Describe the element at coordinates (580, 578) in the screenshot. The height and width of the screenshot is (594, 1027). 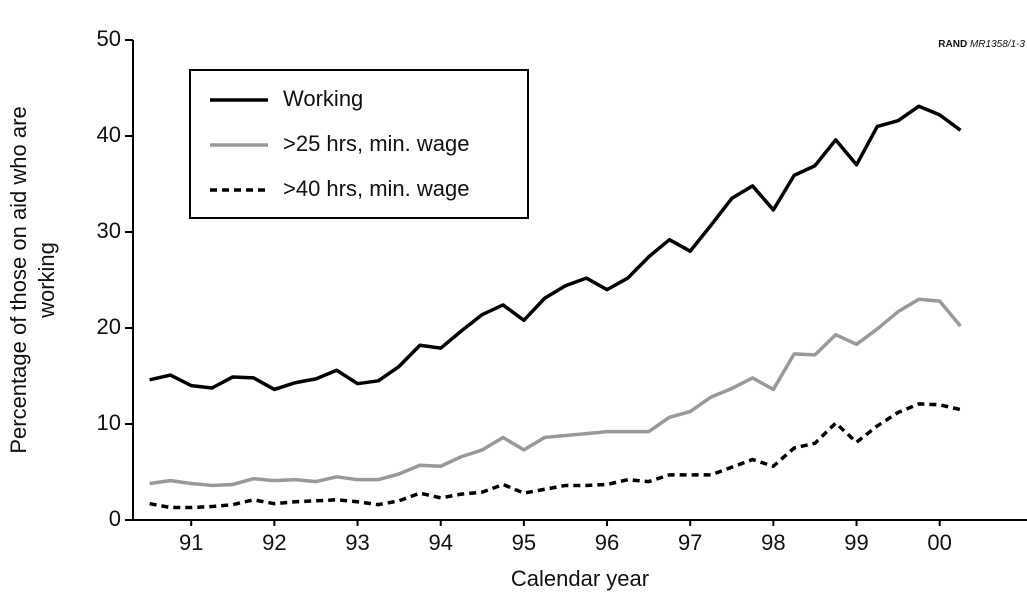
I see `x-axis-label: Calendar year` at that location.